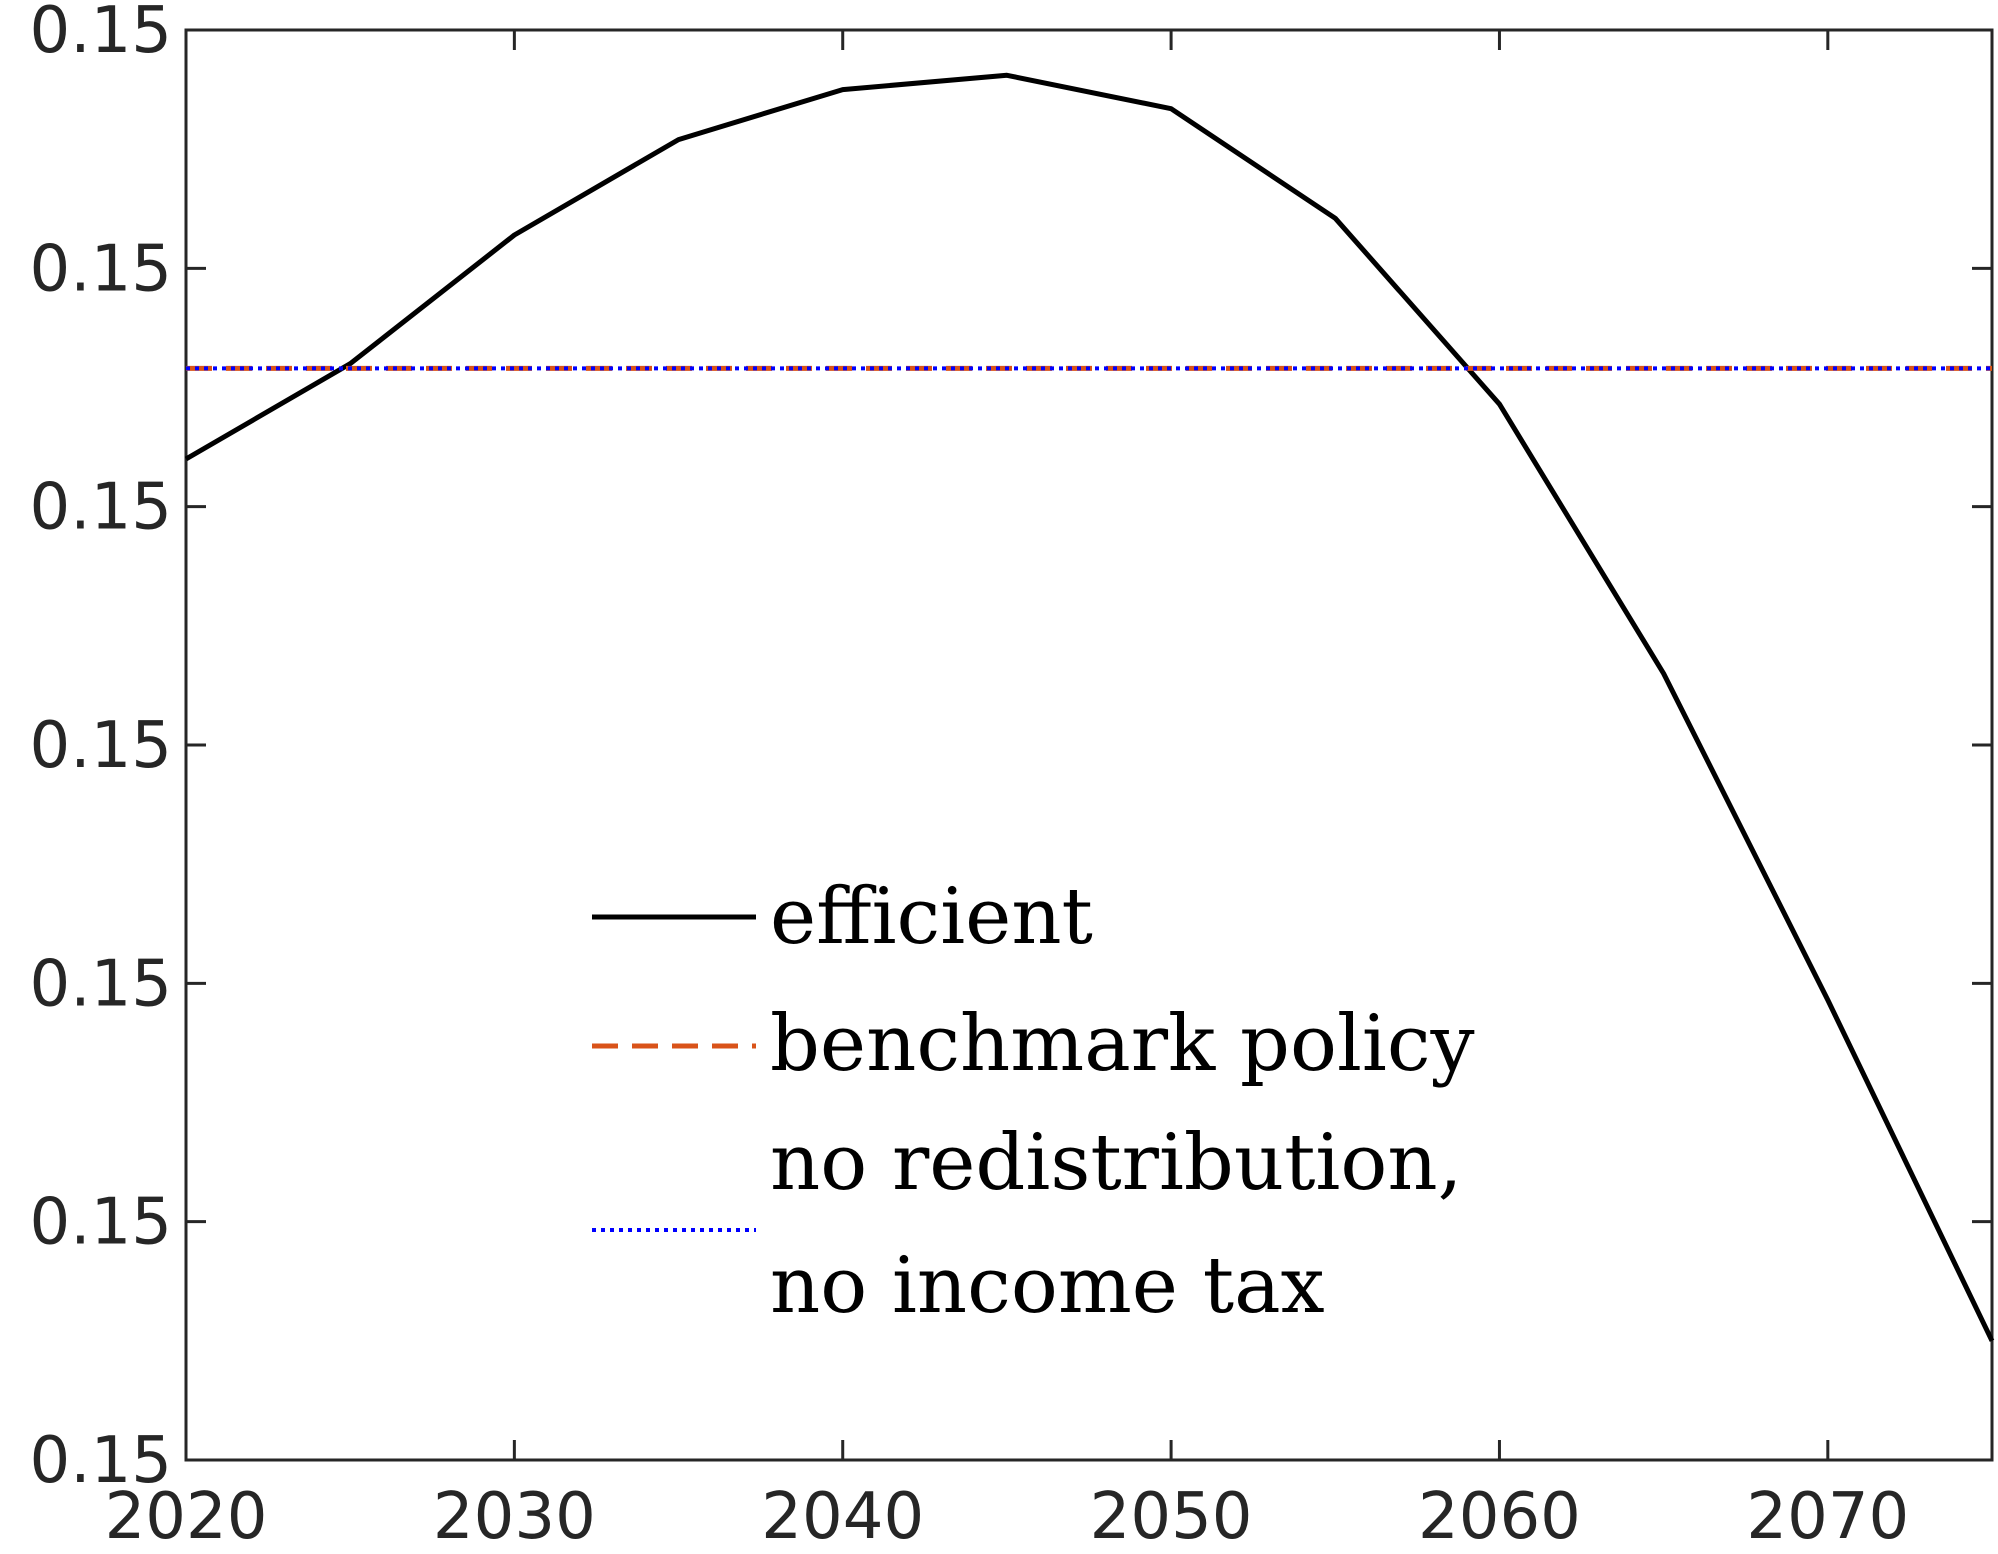 The width and height of the screenshot is (1998, 1554). What do you see at coordinates (931, 917) in the screenshot?
I see `legend-label-efficient: efficient` at bounding box center [931, 917].